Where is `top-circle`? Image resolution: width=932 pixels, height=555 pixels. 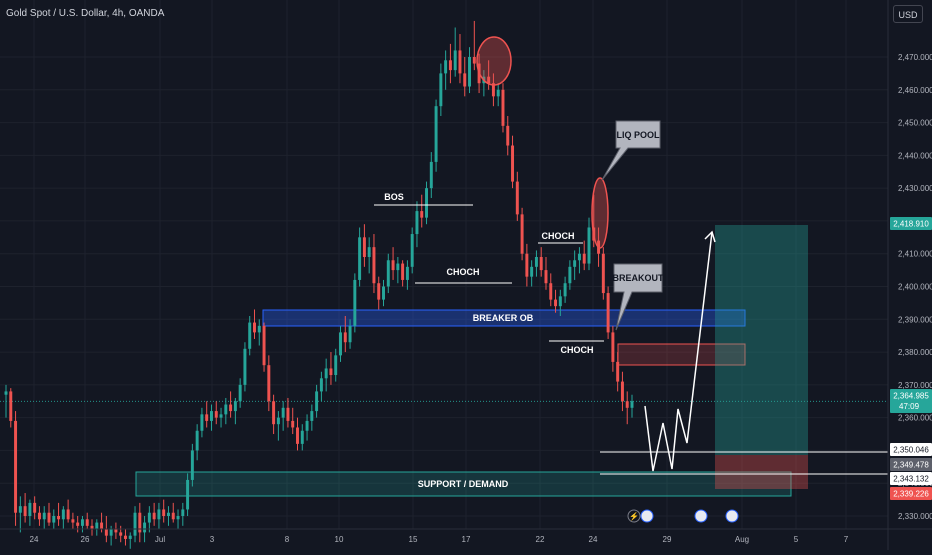
top-circle is located at coordinates (494, 61).